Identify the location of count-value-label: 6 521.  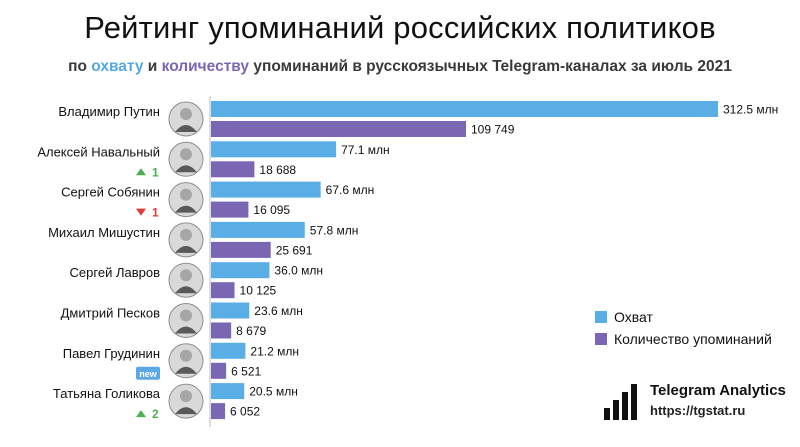
(246, 371).